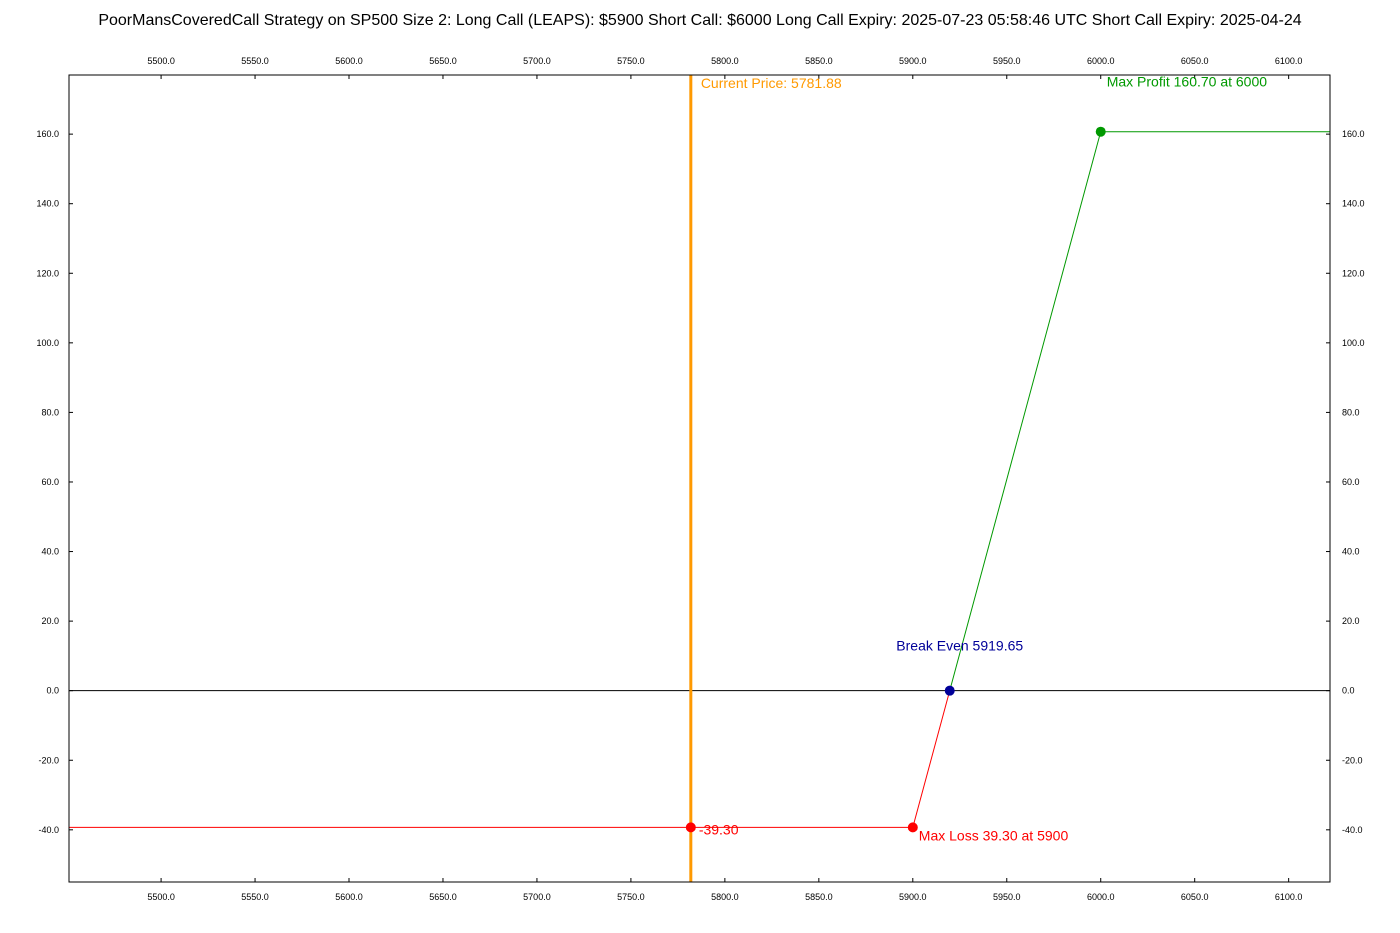  I want to click on y-tick-label-left: 20.0, so click(50, 621).